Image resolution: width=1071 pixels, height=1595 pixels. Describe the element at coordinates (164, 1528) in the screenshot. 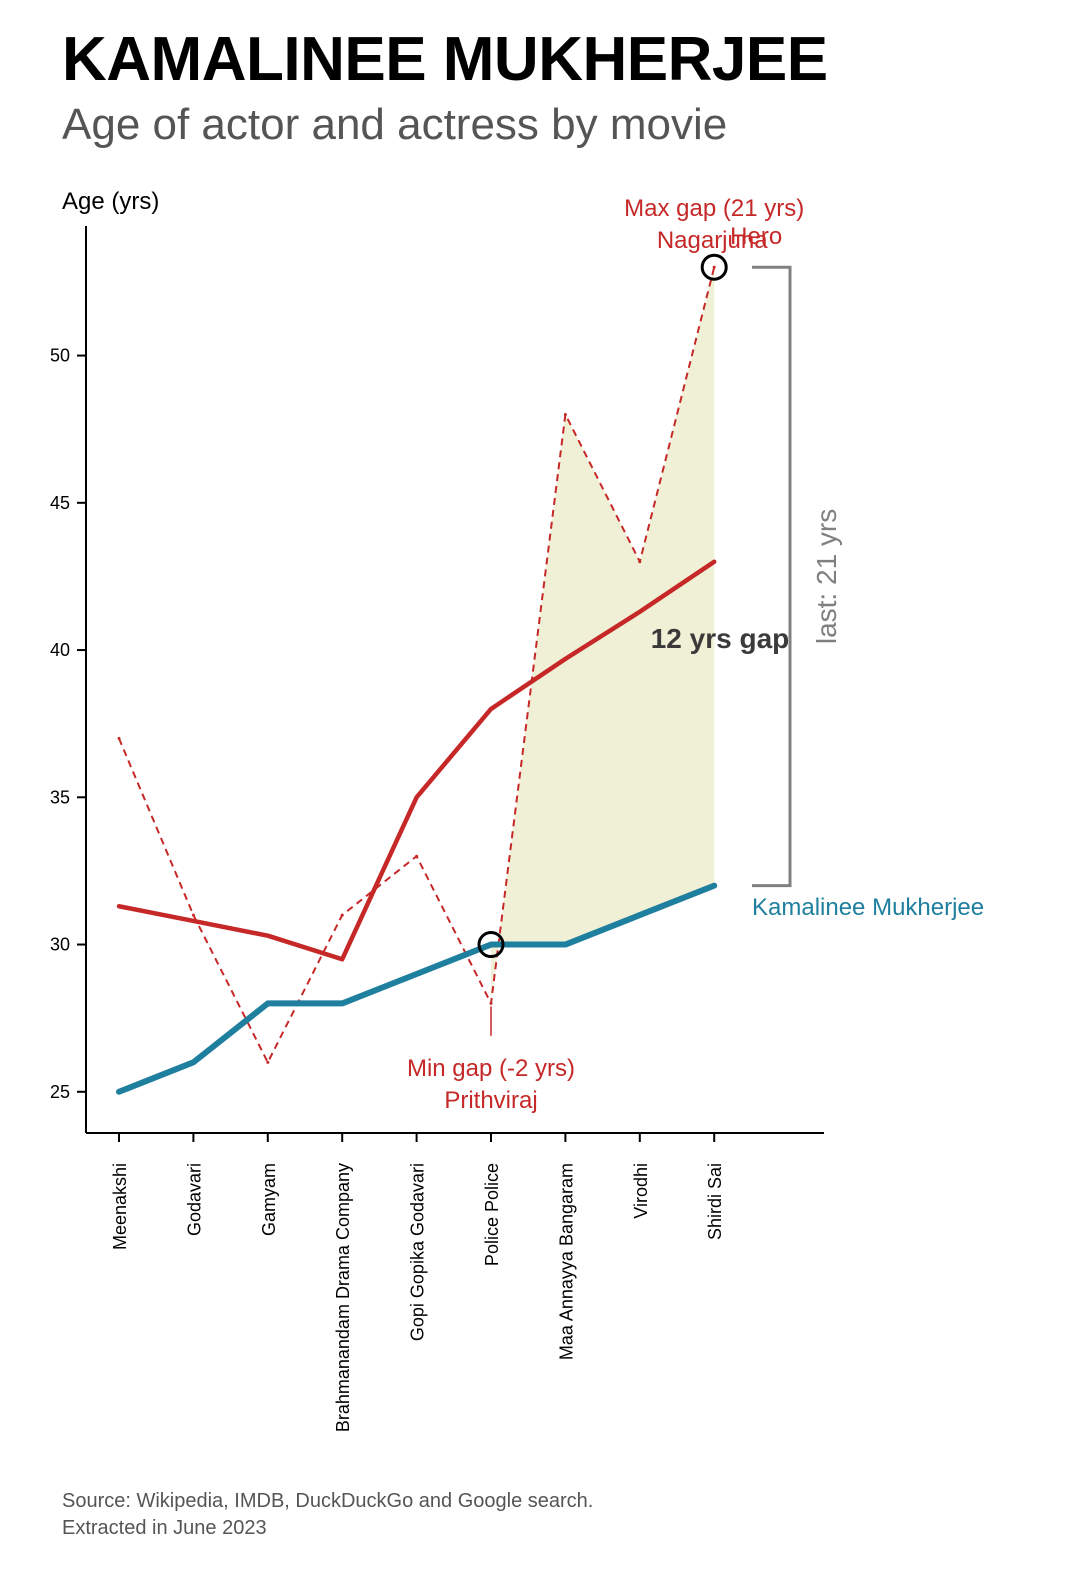

I see `source-line-2: Extracted in June 2023` at that location.